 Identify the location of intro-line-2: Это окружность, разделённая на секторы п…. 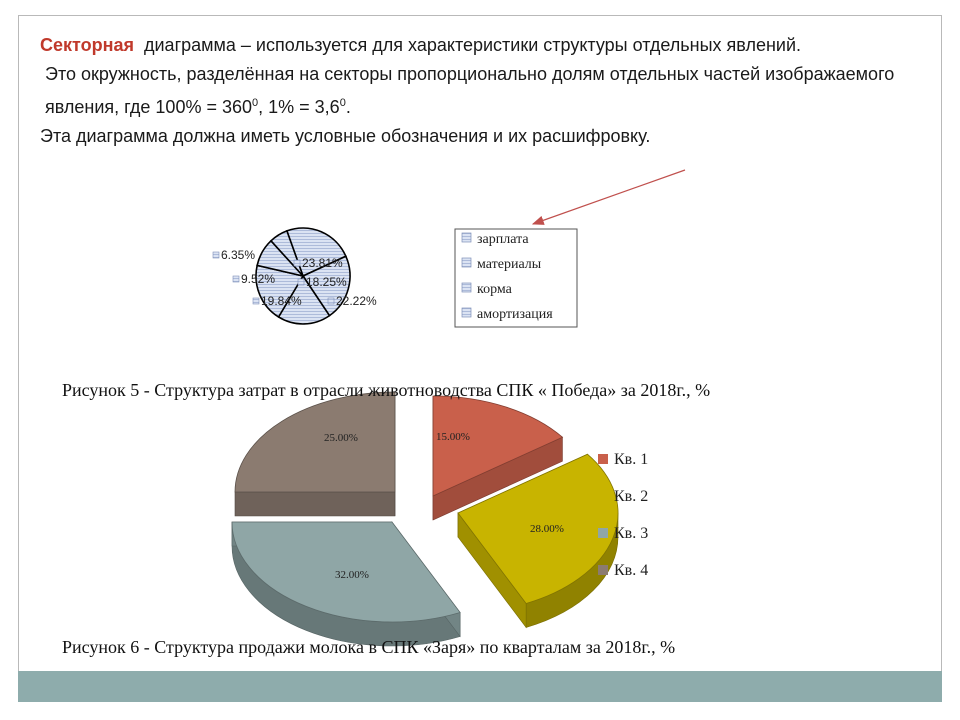
(475, 91).